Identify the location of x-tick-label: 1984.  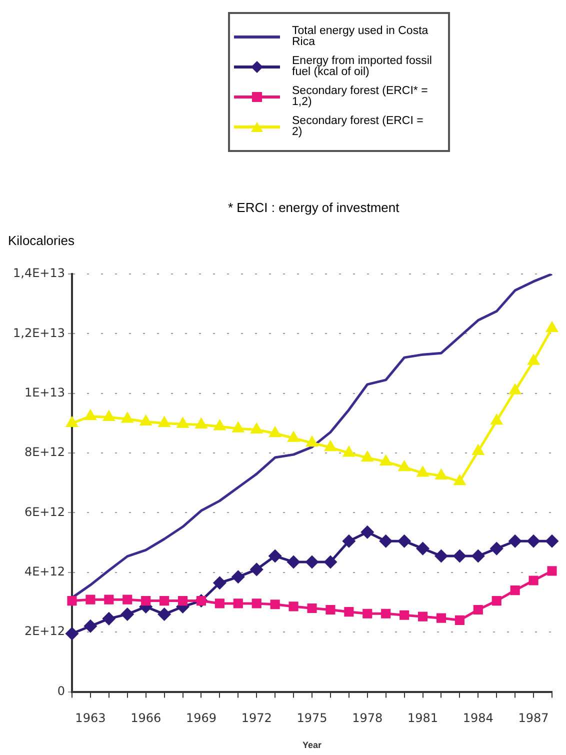
(478, 718).